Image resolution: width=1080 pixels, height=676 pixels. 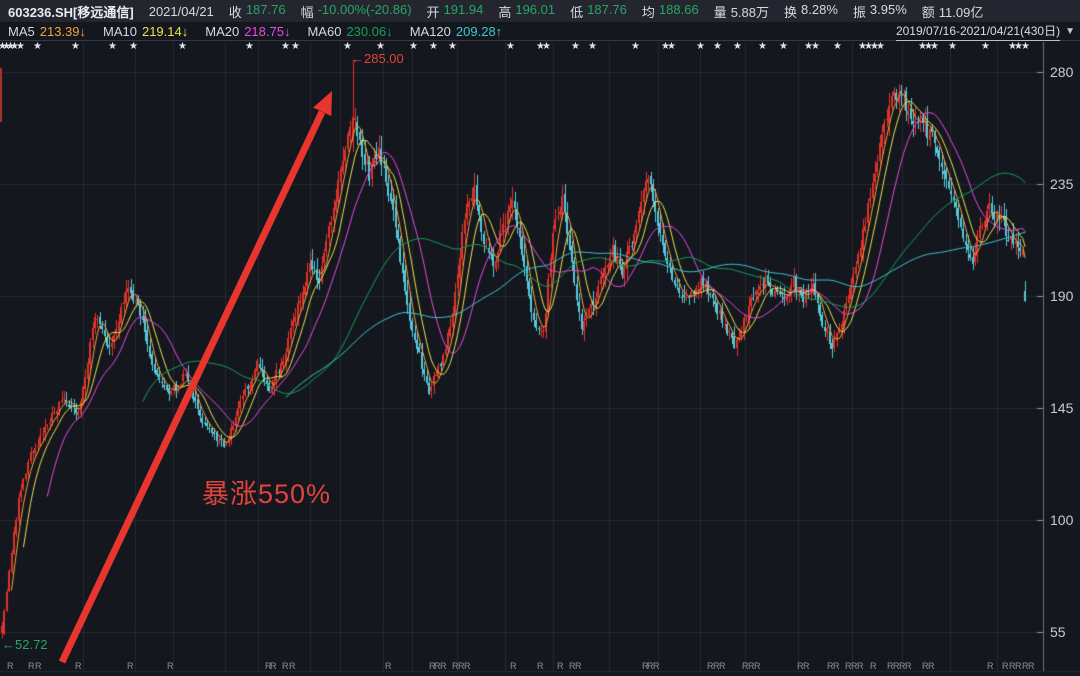 I want to click on date-range-label: 2019/07/16-2021/04/21(430日), so click(x=978, y=31).